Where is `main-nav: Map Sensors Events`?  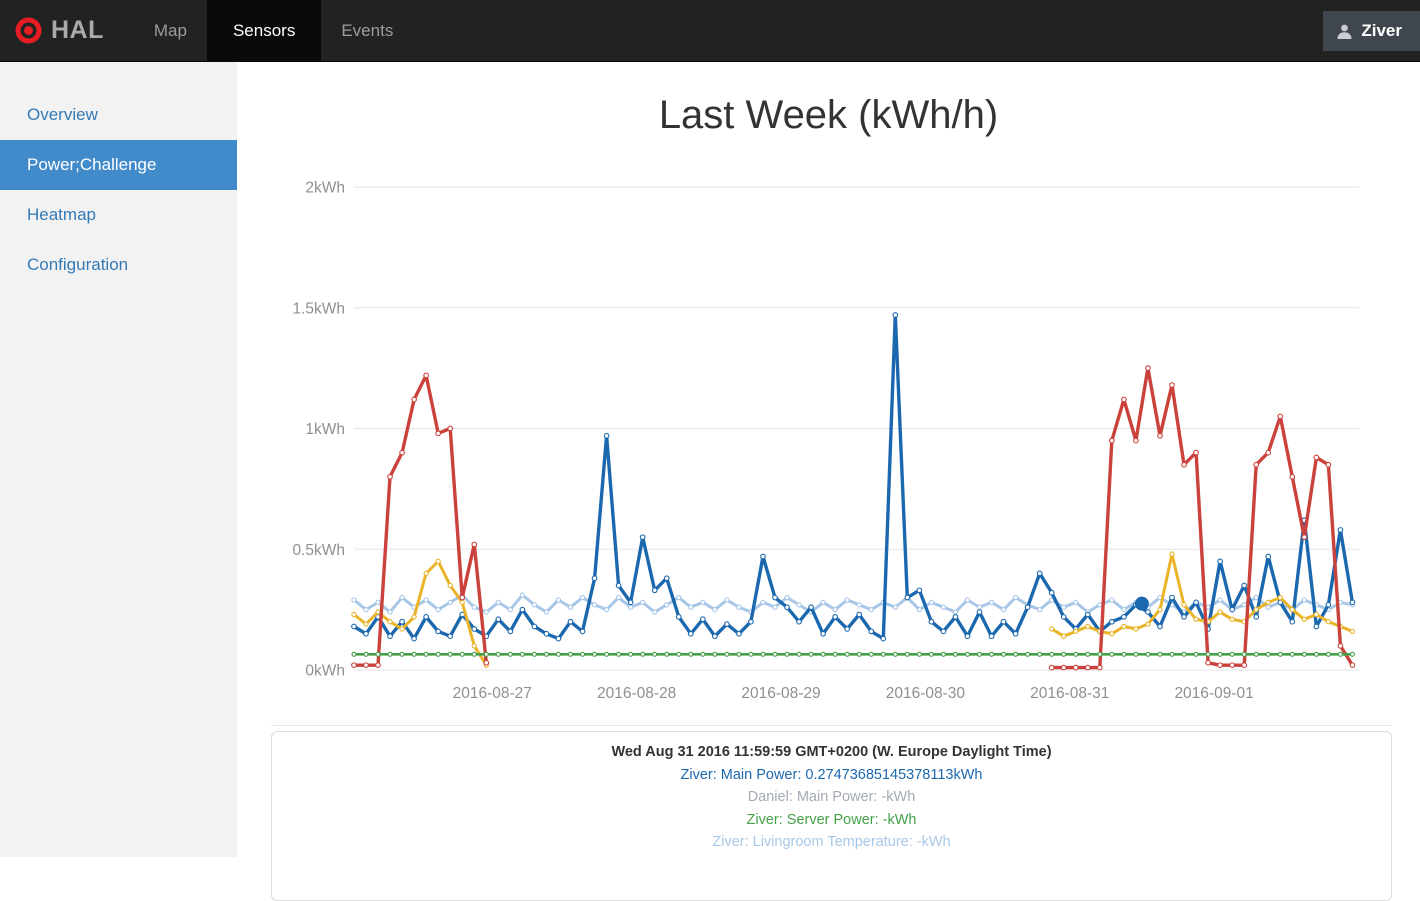 main-nav: Map Sensors Events is located at coordinates (273, 30).